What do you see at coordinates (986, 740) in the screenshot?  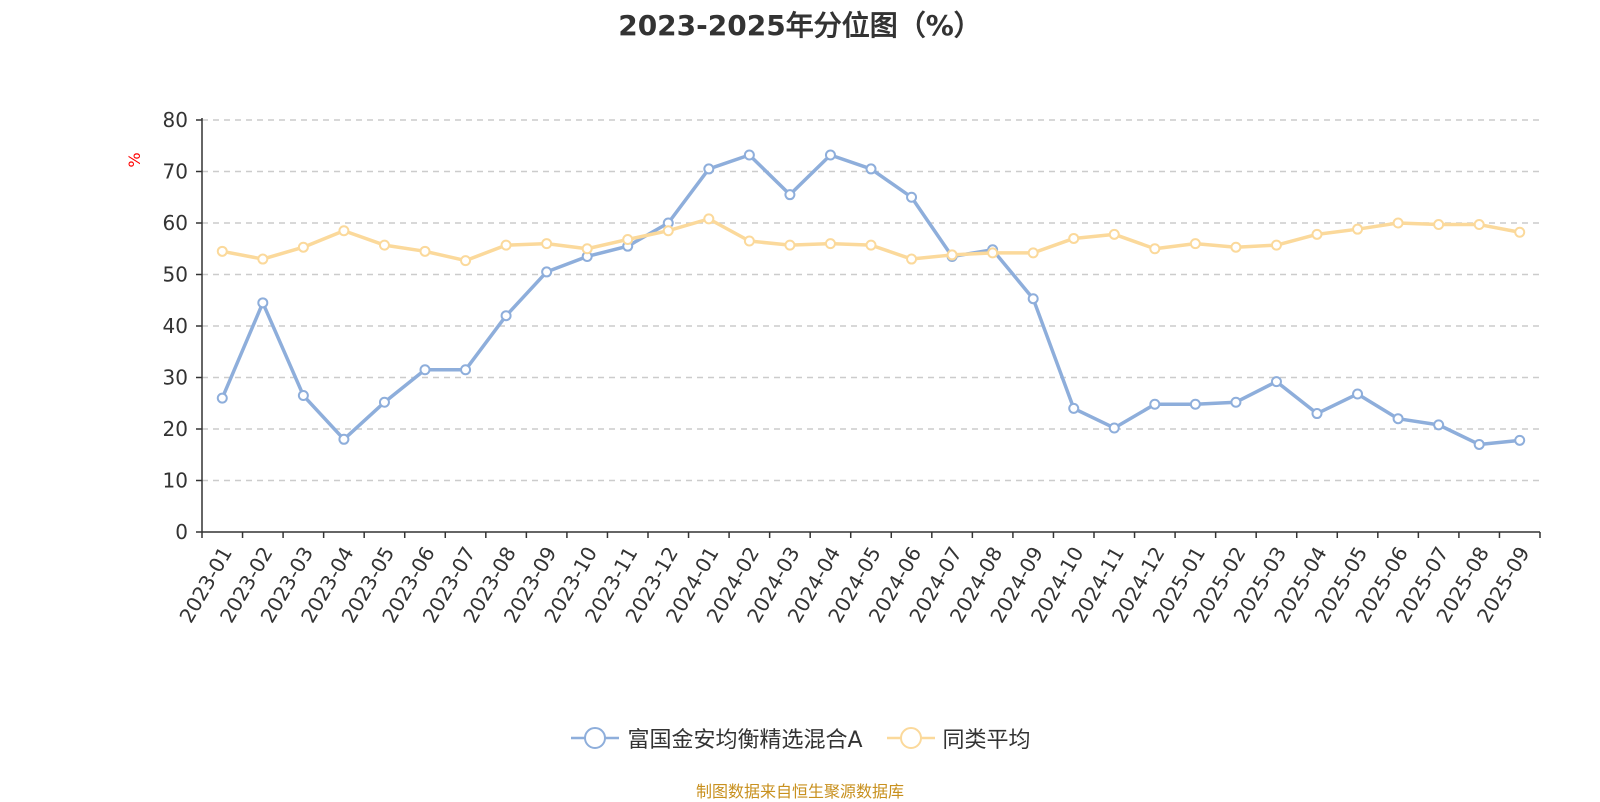 I see `legend-label: 同类平均` at bounding box center [986, 740].